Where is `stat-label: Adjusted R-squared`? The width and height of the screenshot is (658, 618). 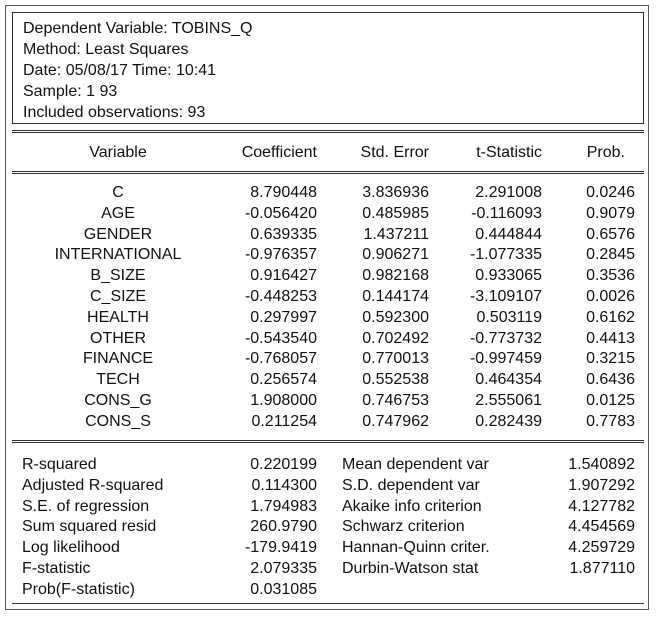 stat-label: Adjusted R-squared is located at coordinates (93, 485).